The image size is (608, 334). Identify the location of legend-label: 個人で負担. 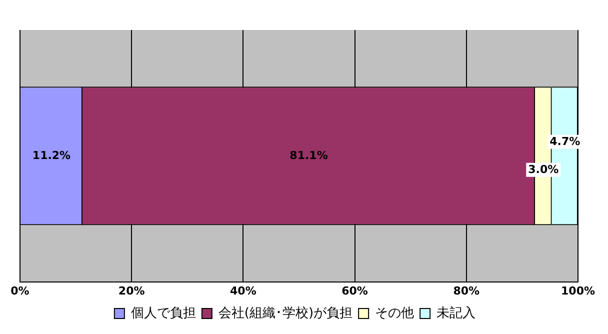
(163, 313).